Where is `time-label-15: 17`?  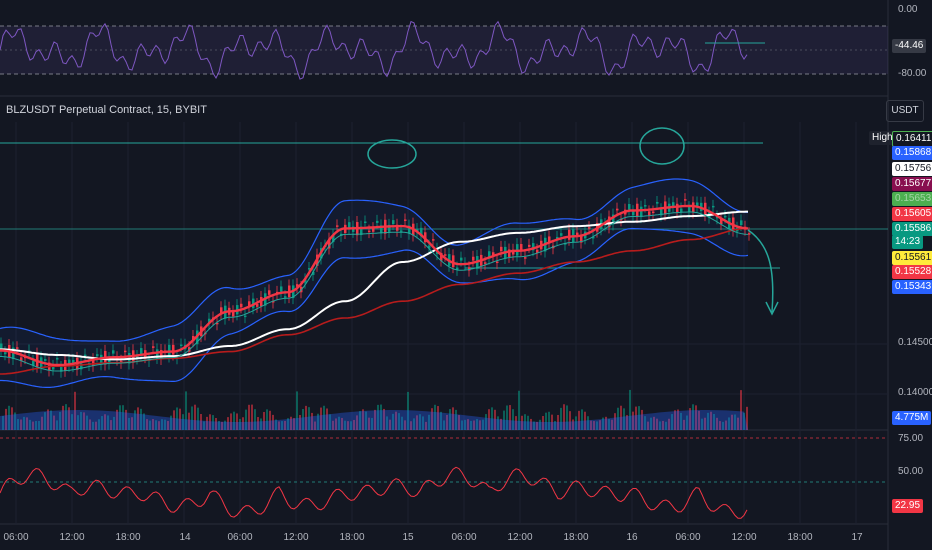 time-label-15: 17 is located at coordinates (857, 537).